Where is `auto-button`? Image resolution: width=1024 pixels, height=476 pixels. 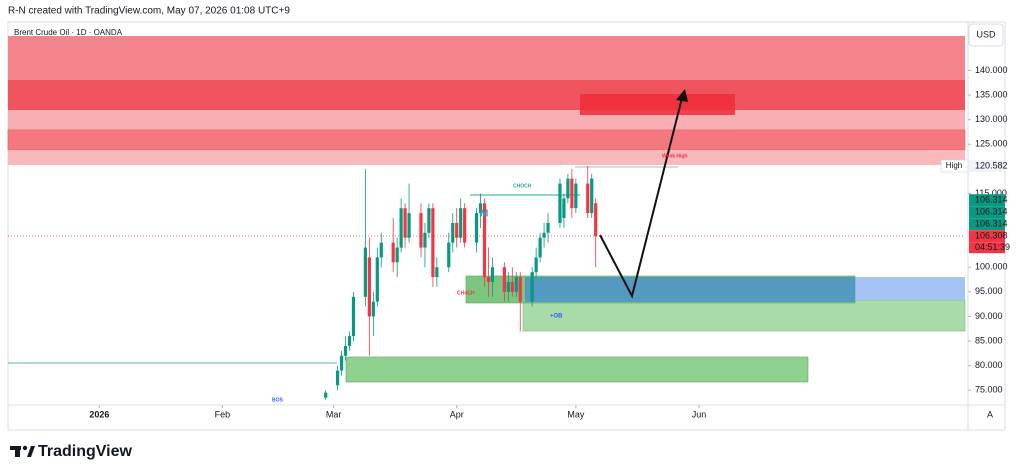
auto-button is located at coordinates (990, 415).